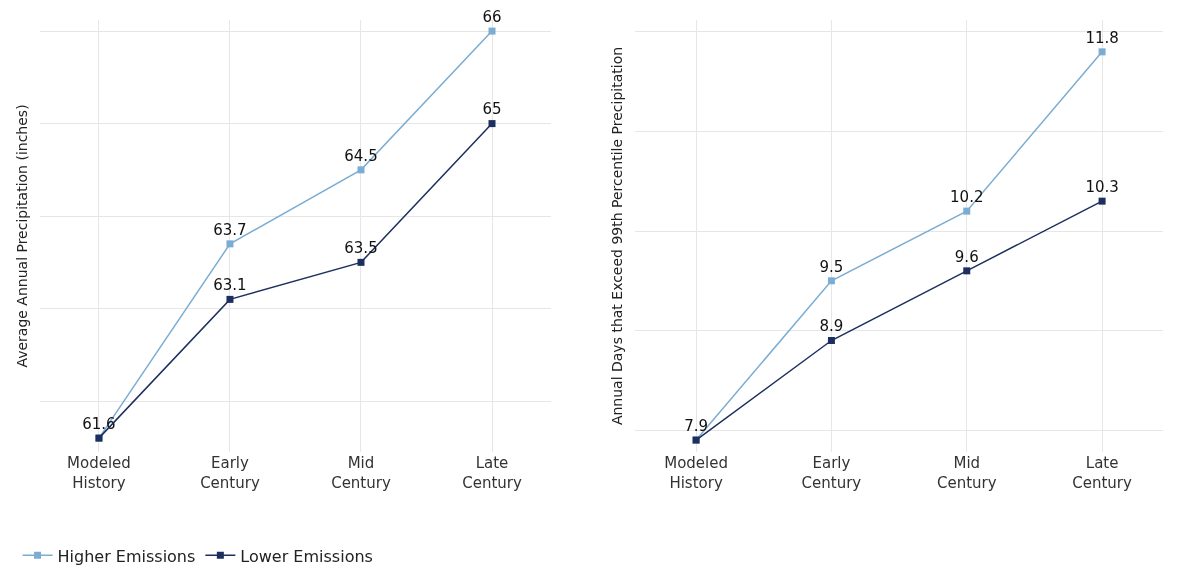 This screenshot has height=585, width=1183. Describe the element at coordinates (1102, 187) in the screenshot. I see `data-label: 10.3` at that location.